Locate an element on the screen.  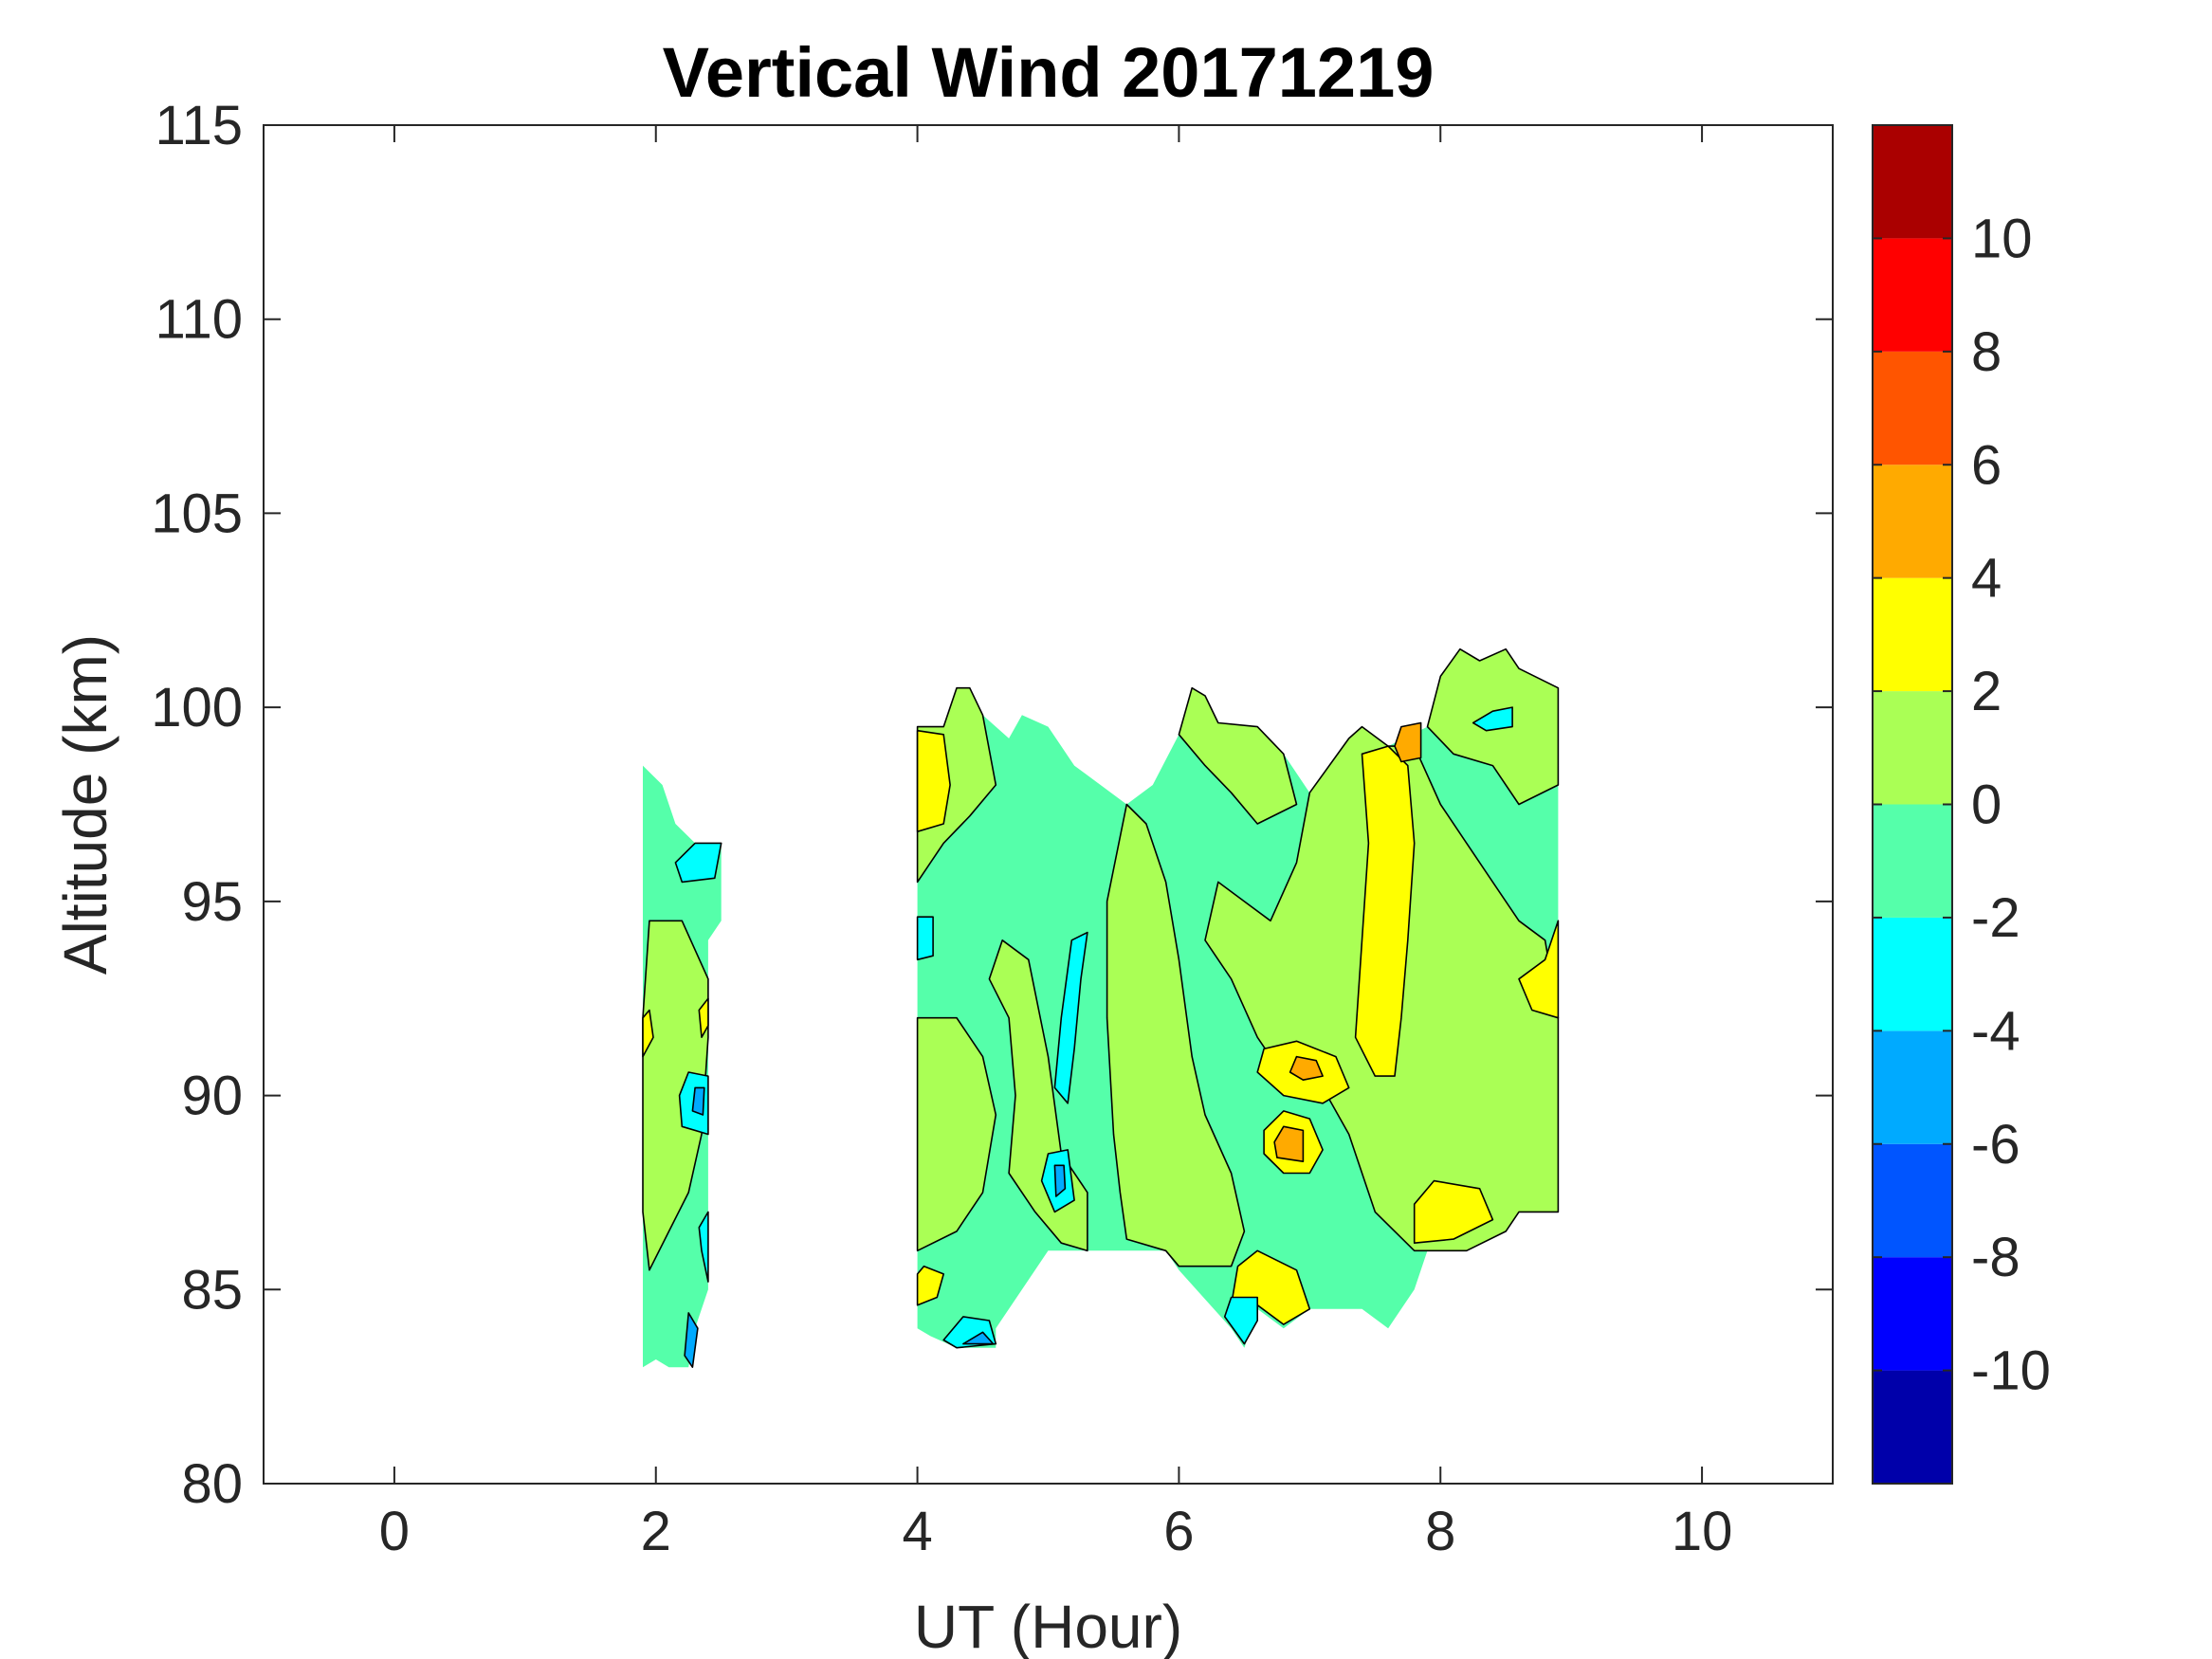
colorbar-tick-label: 0 is located at coordinates (1986, 805).